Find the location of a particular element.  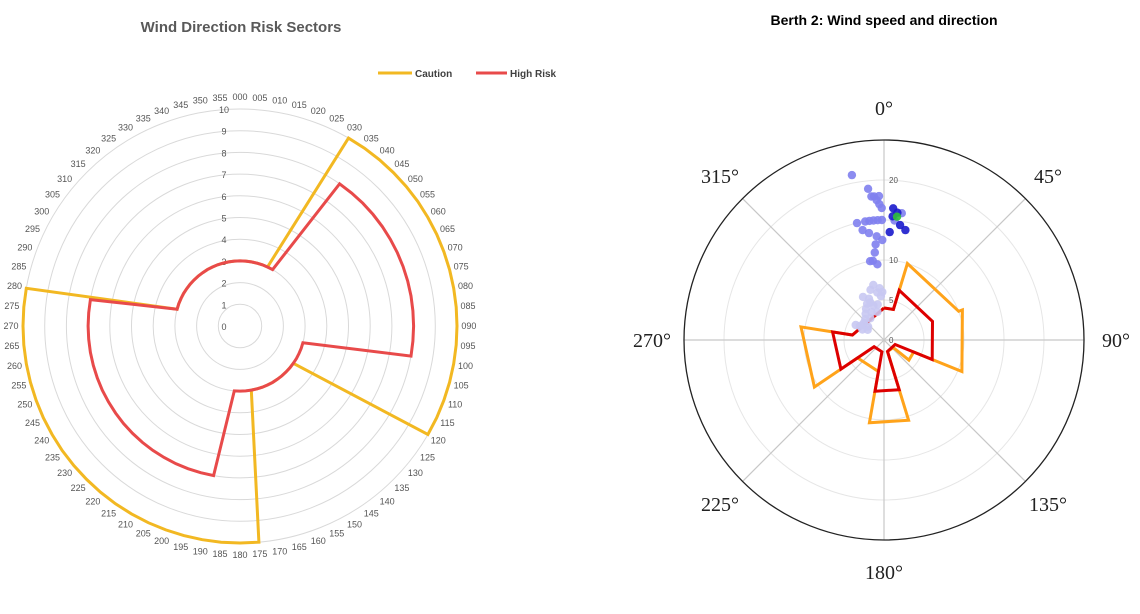

direction-tick-label: 230 is located at coordinates (64, 473).